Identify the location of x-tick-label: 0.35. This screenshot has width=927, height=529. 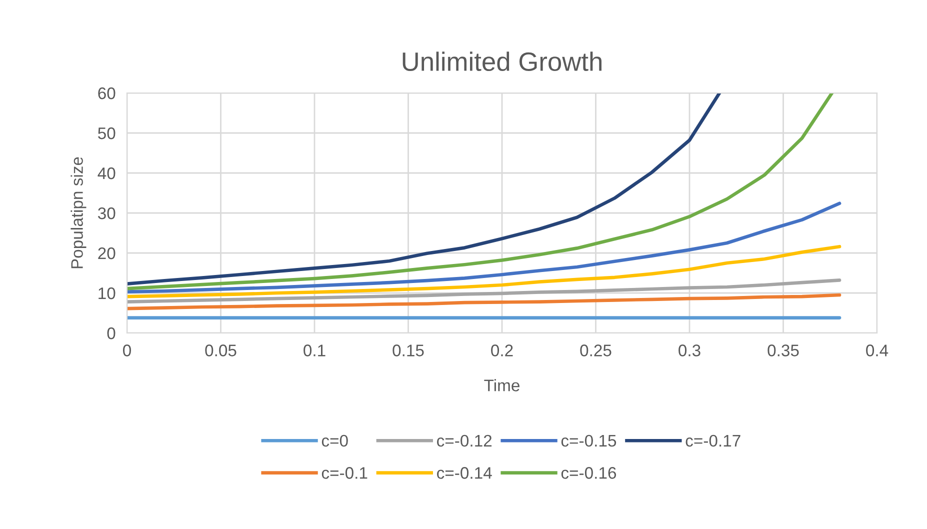
(783, 350).